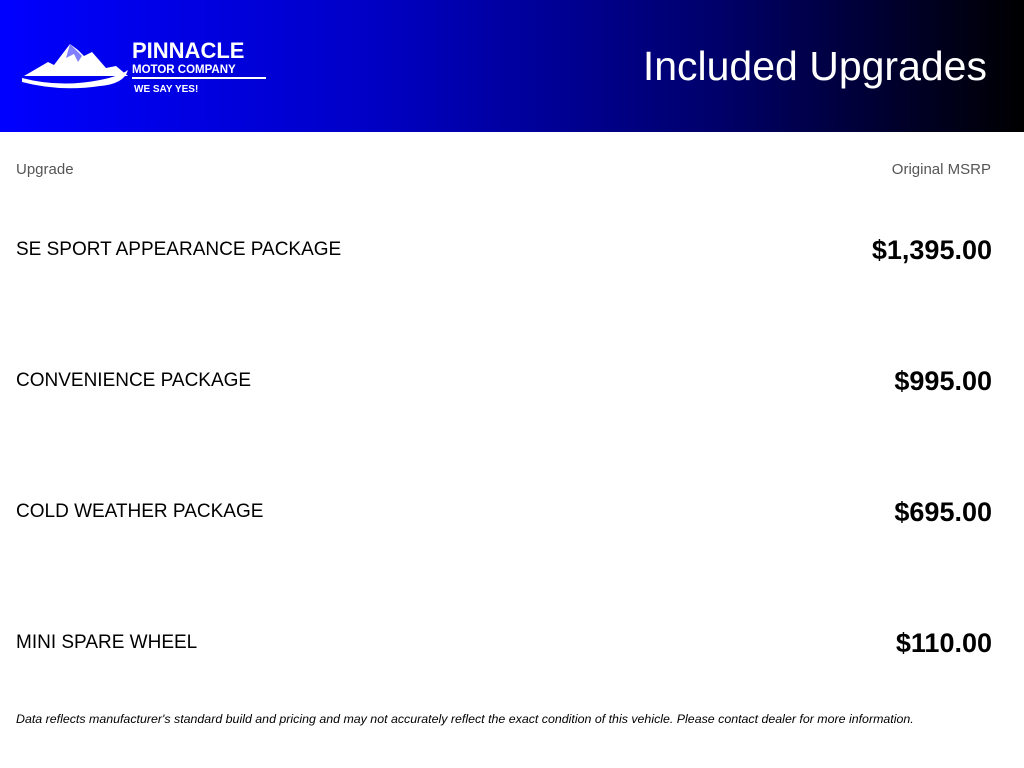 Image resolution: width=1024 pixels, height=768 pixels. Describe the element at coordinates (45, 169) in the screenshot. I see `column-header-upgrade: Upgrade` at that location.